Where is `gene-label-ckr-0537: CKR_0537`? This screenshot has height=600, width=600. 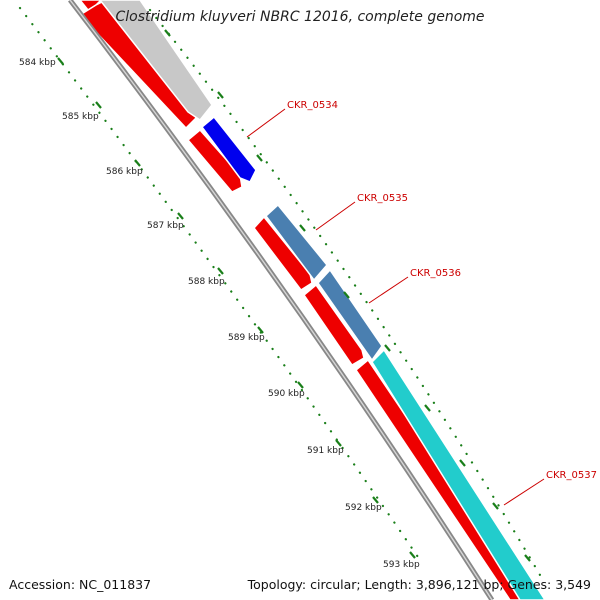 gene-label-ckr-0537: CKR_0537 is located at coordinates (571, 475).